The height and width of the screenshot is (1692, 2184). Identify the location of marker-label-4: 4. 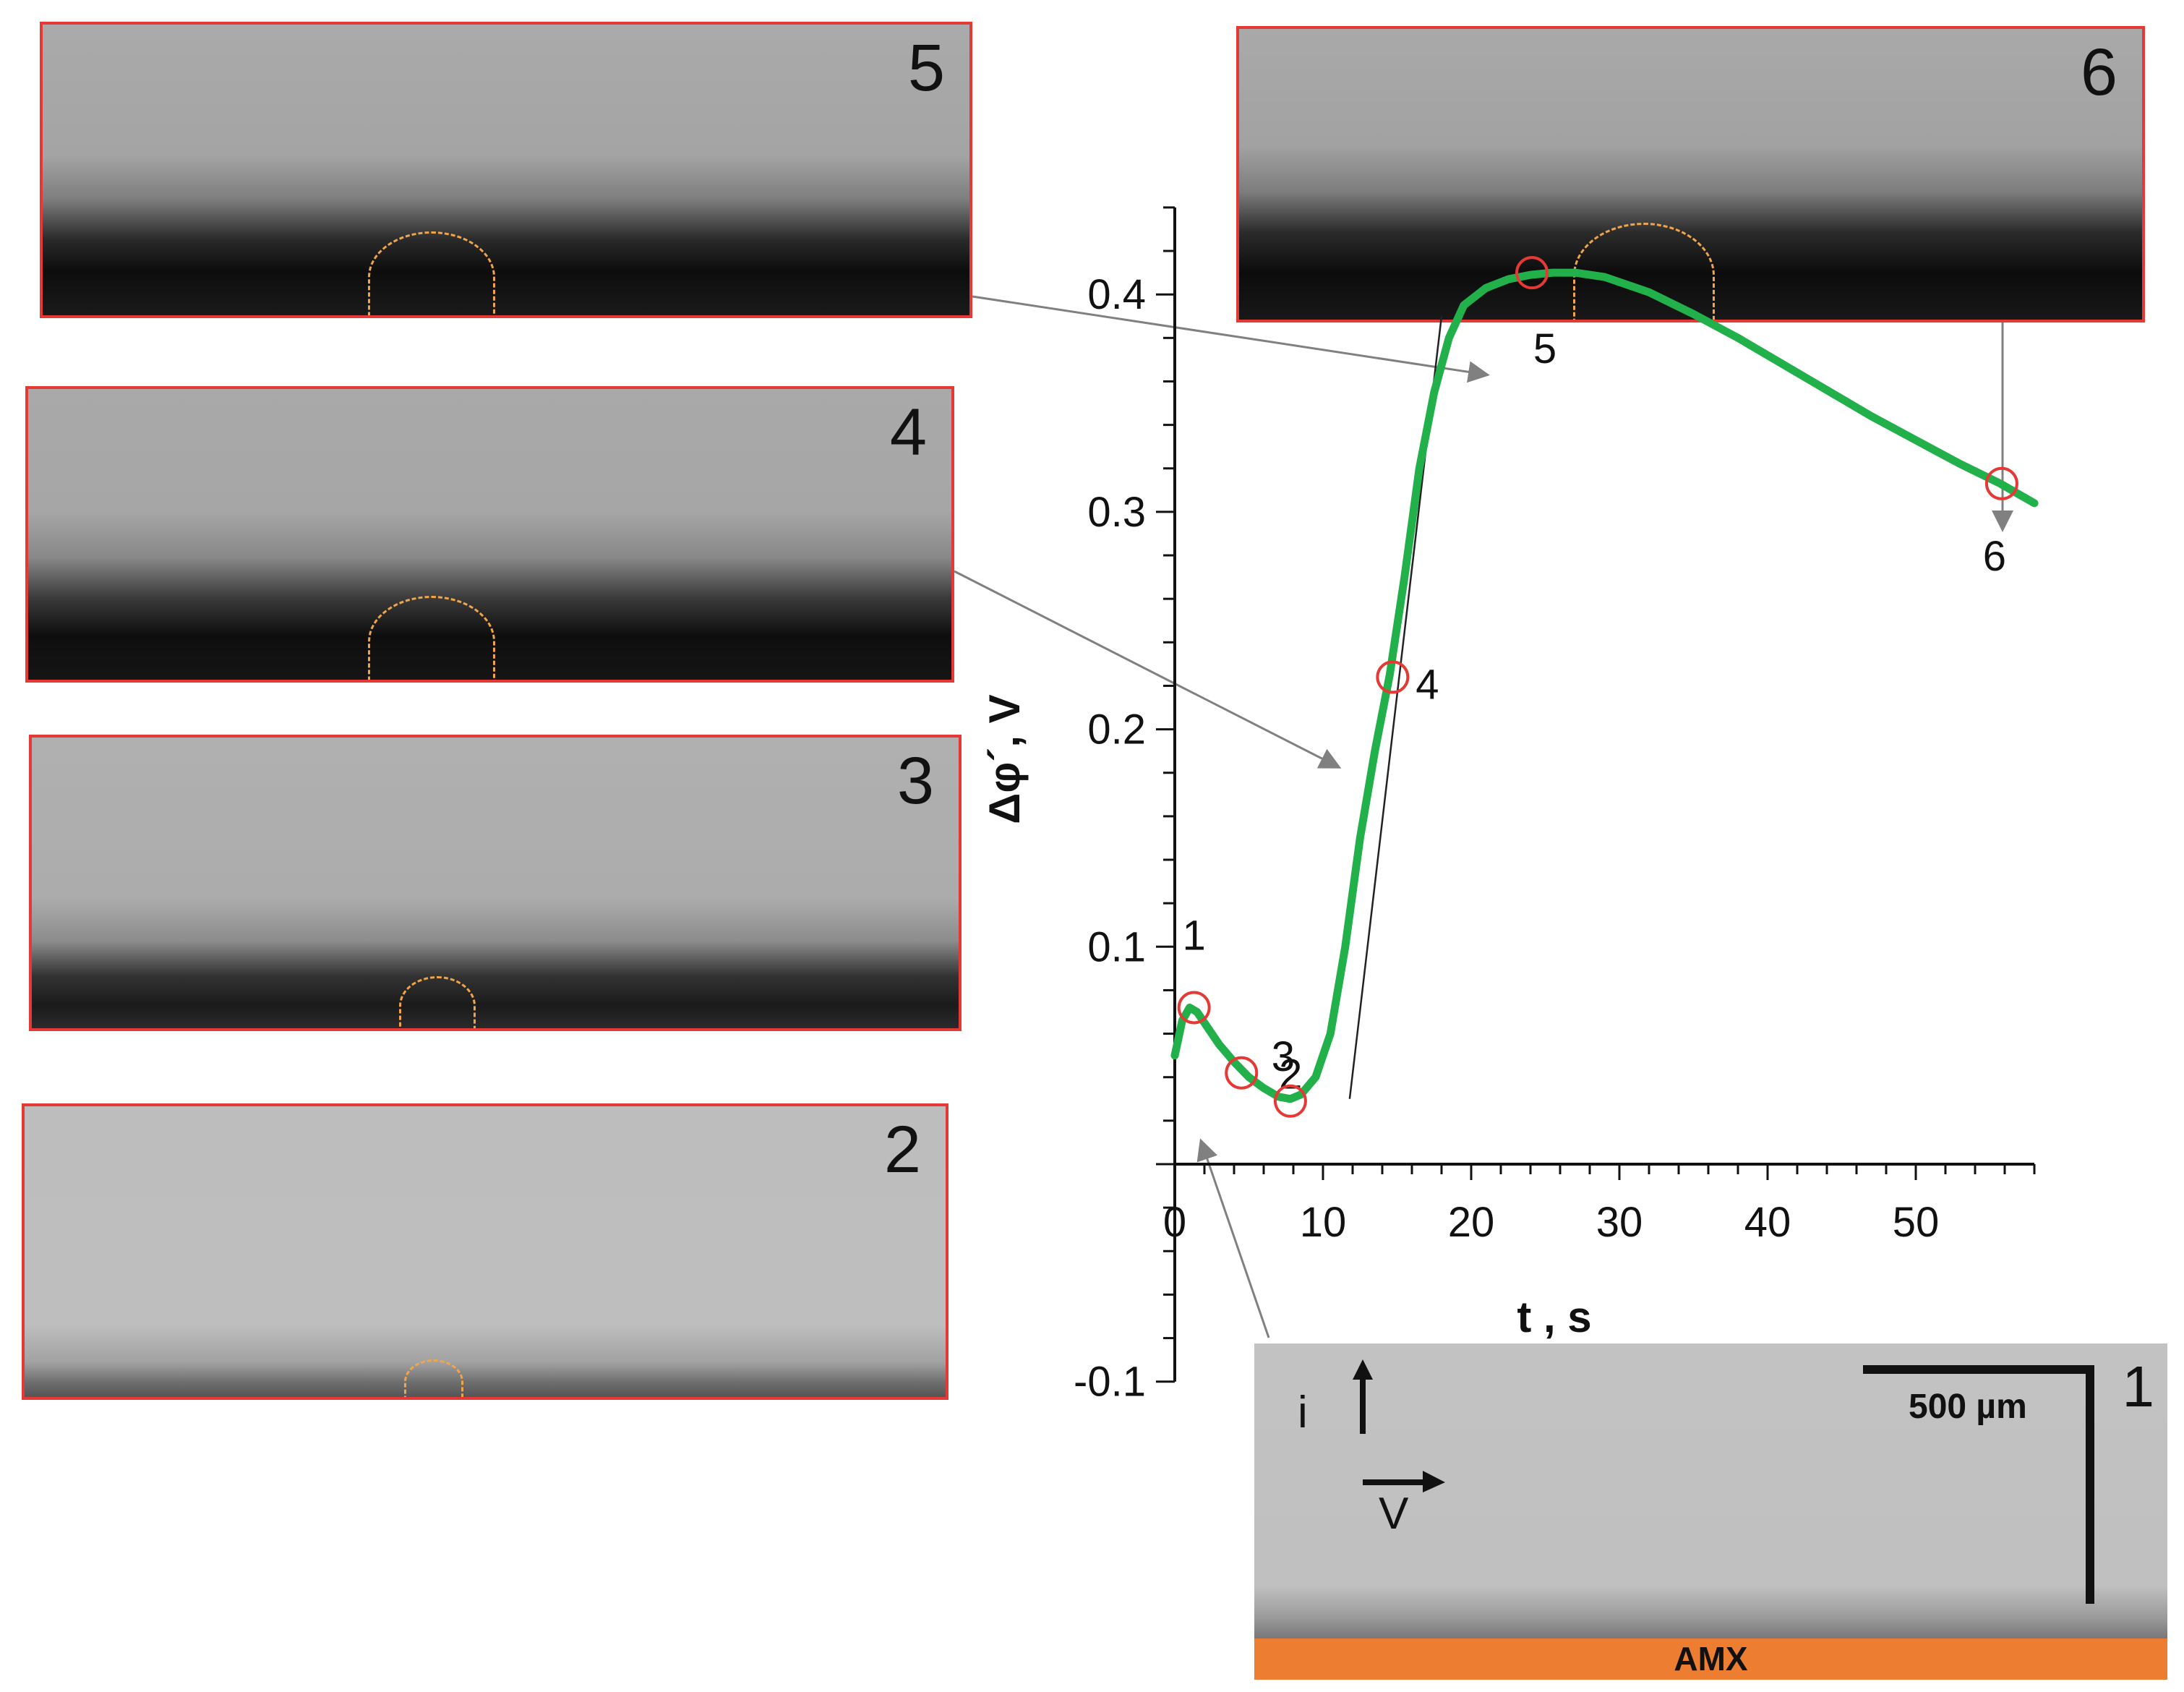
(1427, 685).